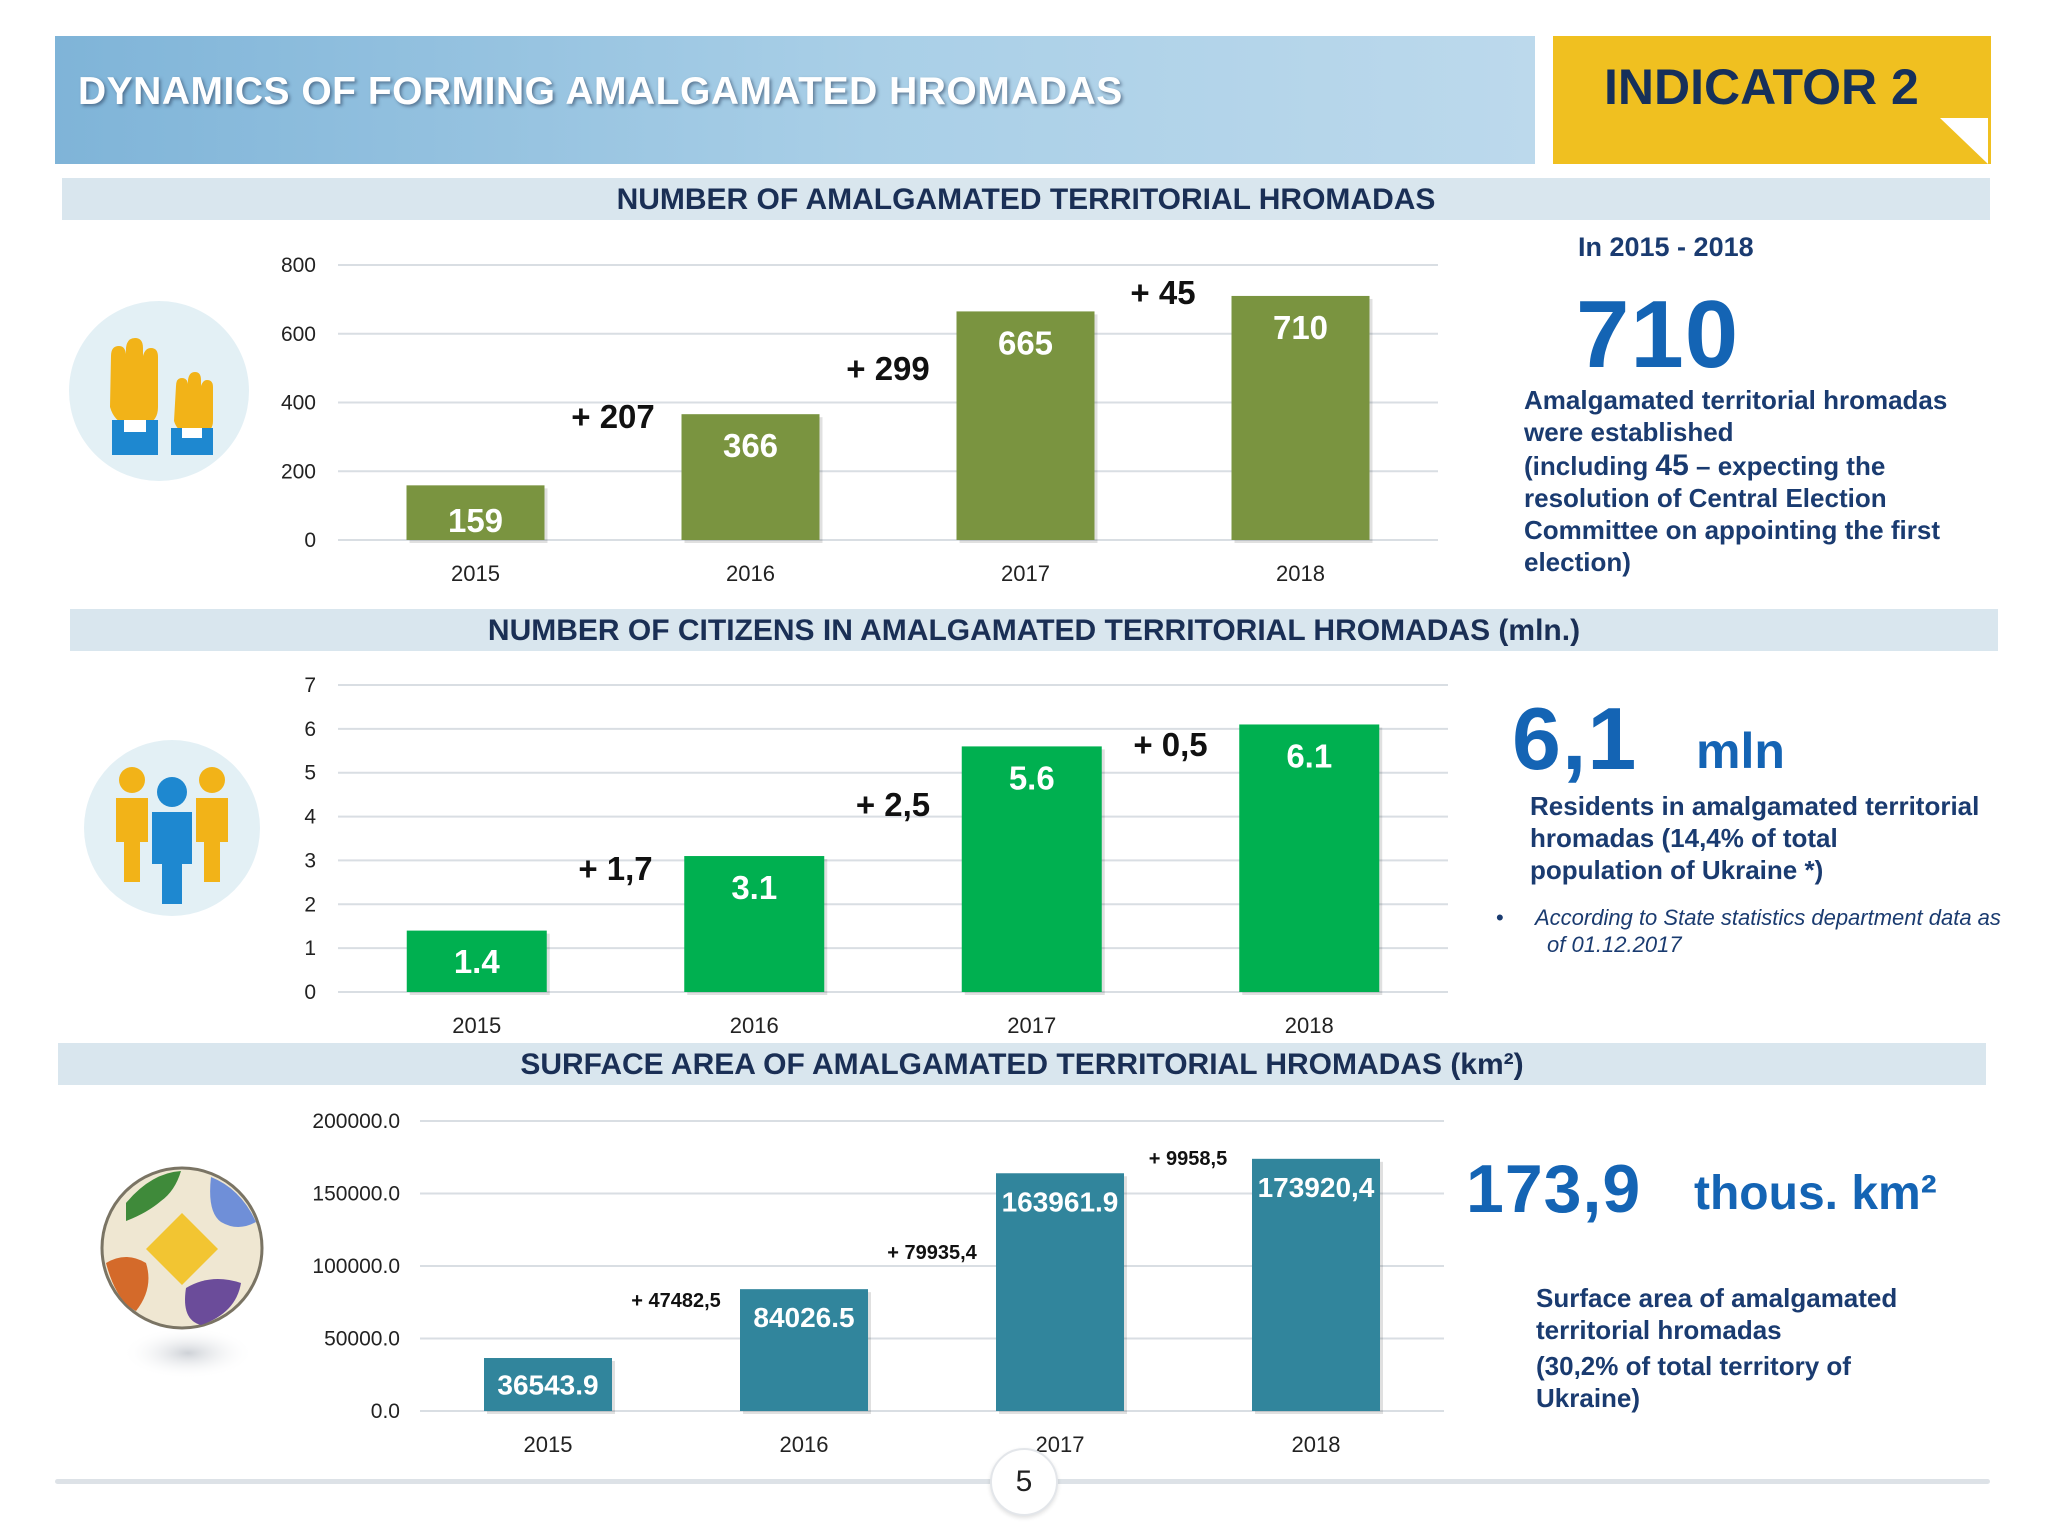 The width and height of the screenshot is (2048, 1536). I want to click on area-desc-line: territorial hromadas, so click(1659, 1330).